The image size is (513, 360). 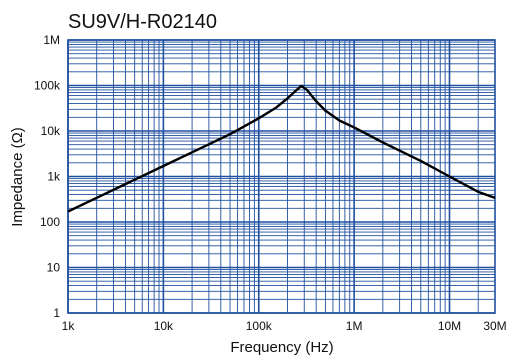 What do you see at coordinates (54, 177) in the screenshot?
I see `y-tick-label: 1k` at bounding box center [54, 177].